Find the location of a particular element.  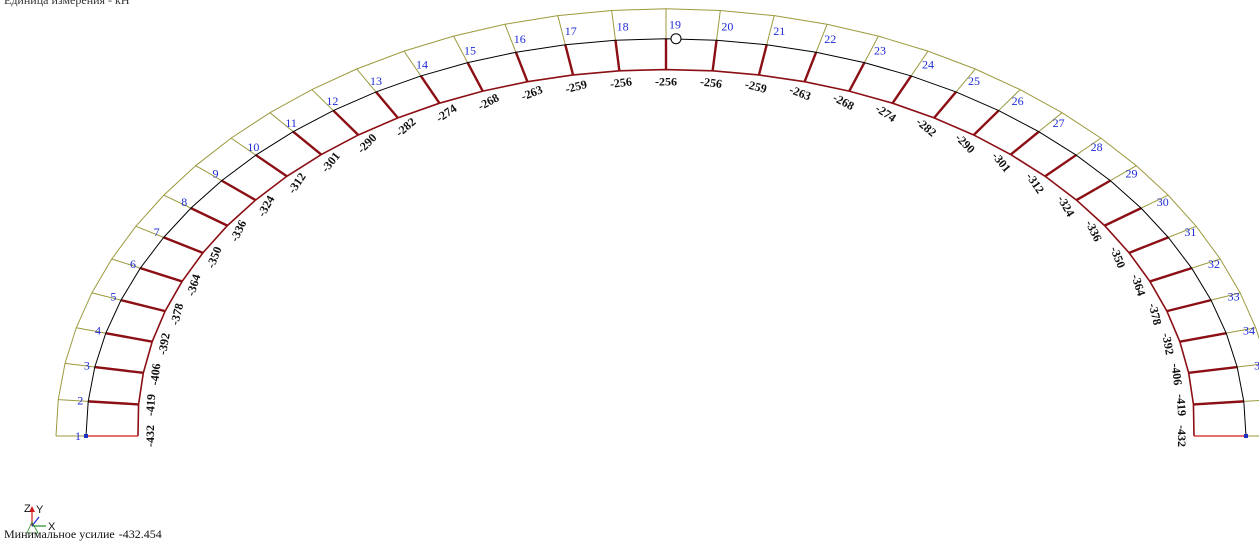

hinge-icon is located at coordinates (676, 39).